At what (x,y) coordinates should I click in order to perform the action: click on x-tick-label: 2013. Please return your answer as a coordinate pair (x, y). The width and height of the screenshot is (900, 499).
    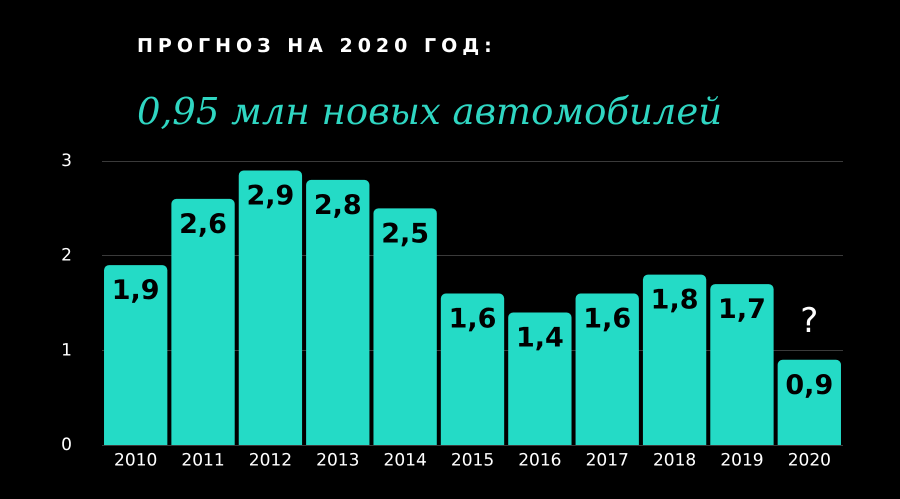
    Looking at the image, I should click on (338, 460).